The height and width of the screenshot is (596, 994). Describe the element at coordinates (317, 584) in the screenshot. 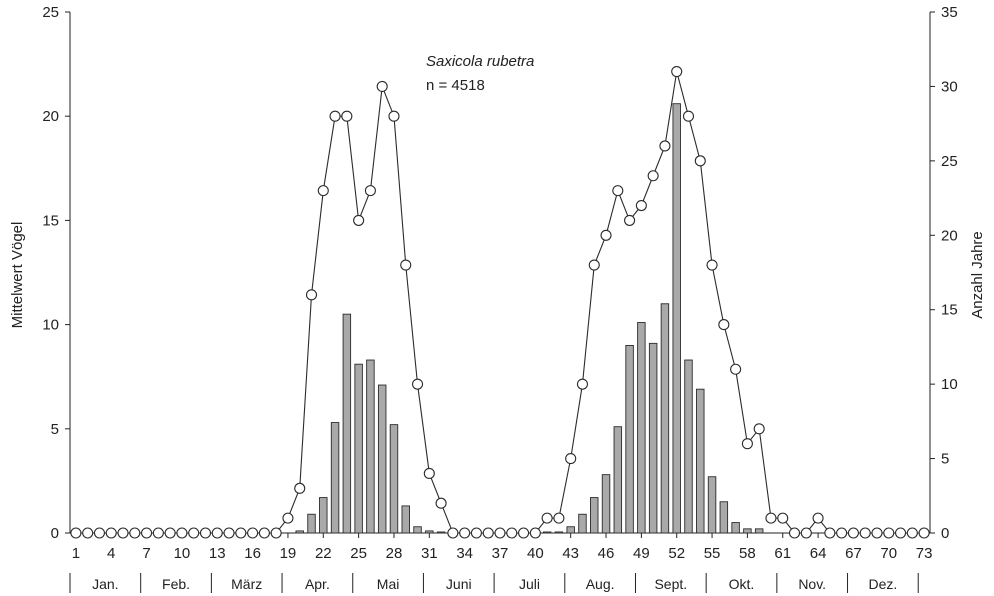

I see `month-label: Apr.` at that location.